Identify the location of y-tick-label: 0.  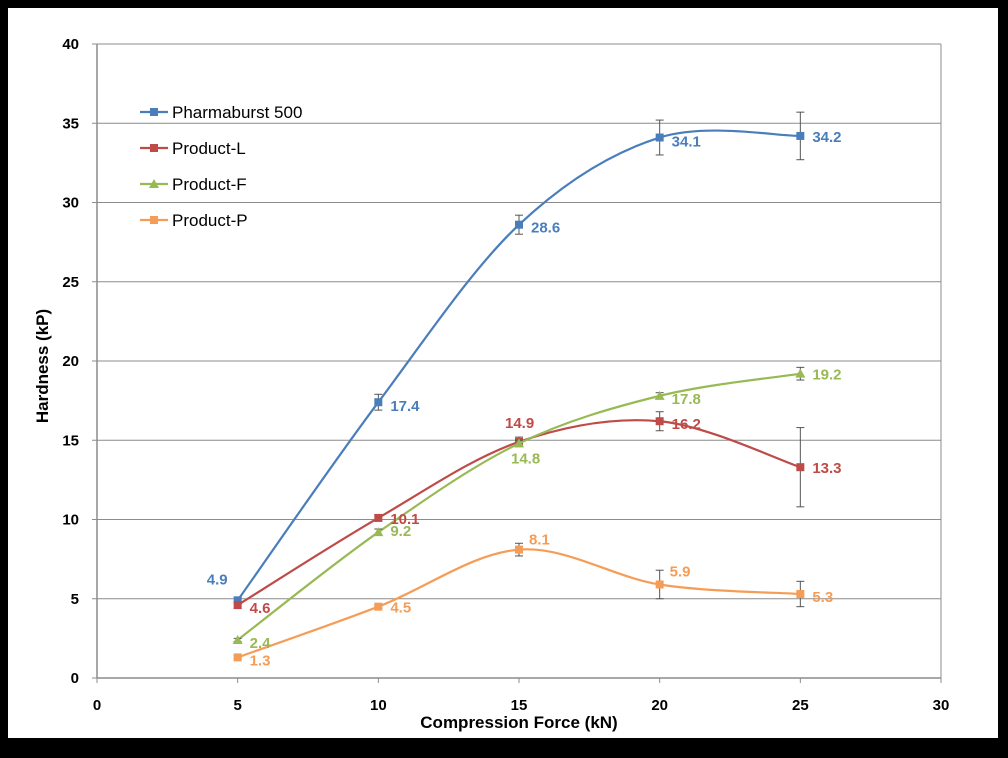
(75, 678).